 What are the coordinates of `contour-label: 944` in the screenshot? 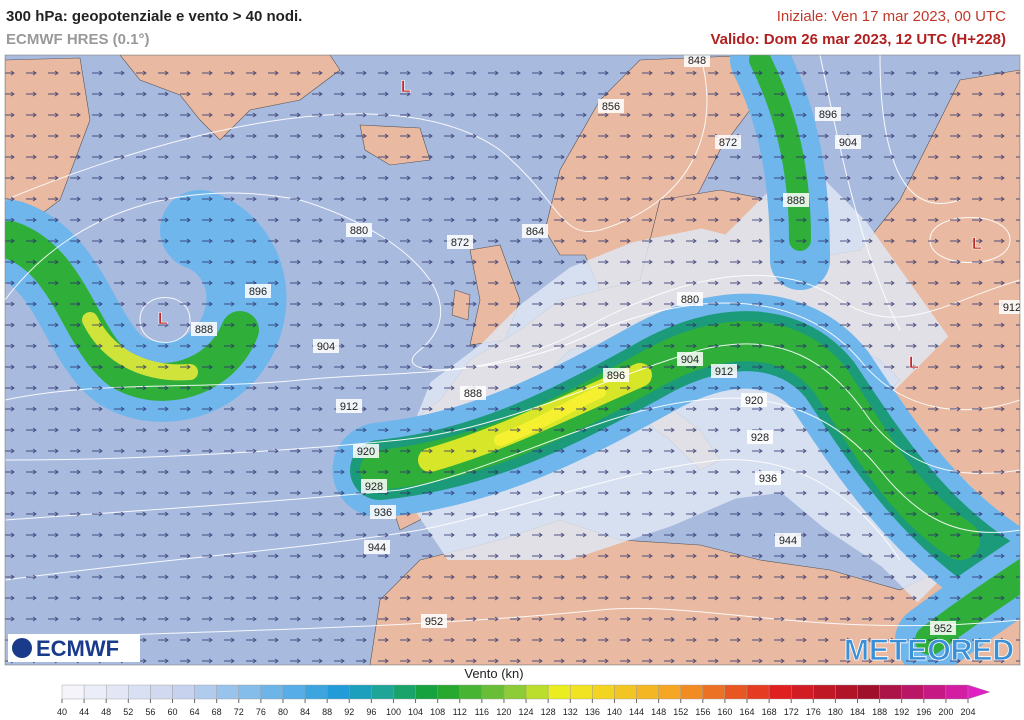 It's located at (377, 548).